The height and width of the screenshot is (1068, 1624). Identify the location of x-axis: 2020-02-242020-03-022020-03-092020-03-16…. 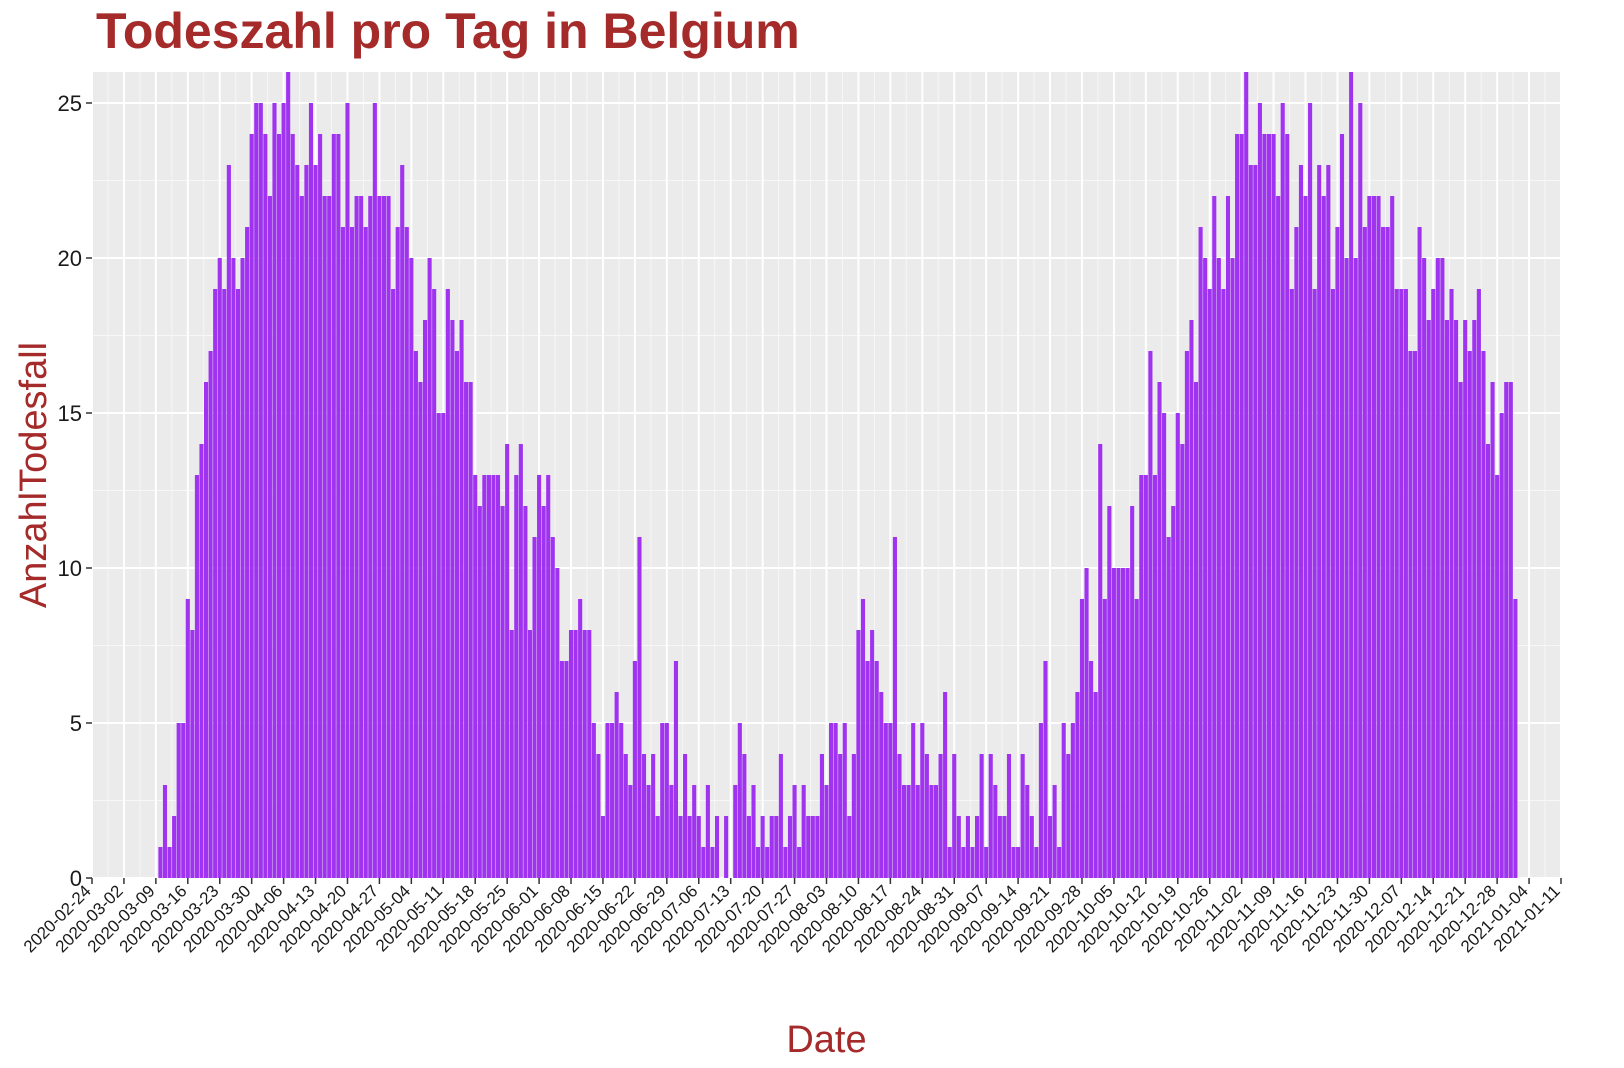
(792, 917).